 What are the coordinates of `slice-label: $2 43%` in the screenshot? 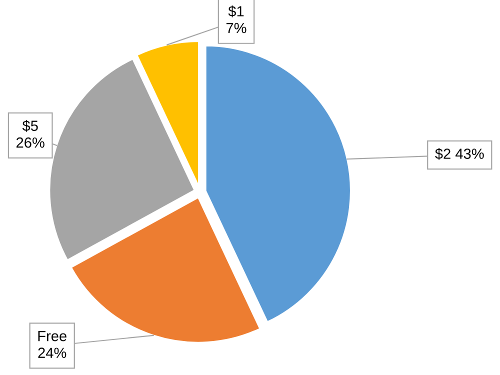 It's located at (459, 154).